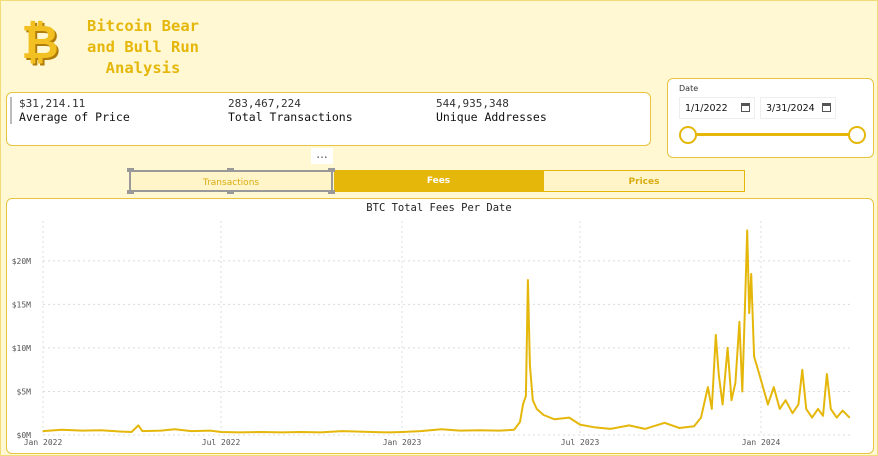 Image resolution: width=878 pixels, height=456 pixels. I want to click on x-tick-label: Jan 2024, so click(761, 442).